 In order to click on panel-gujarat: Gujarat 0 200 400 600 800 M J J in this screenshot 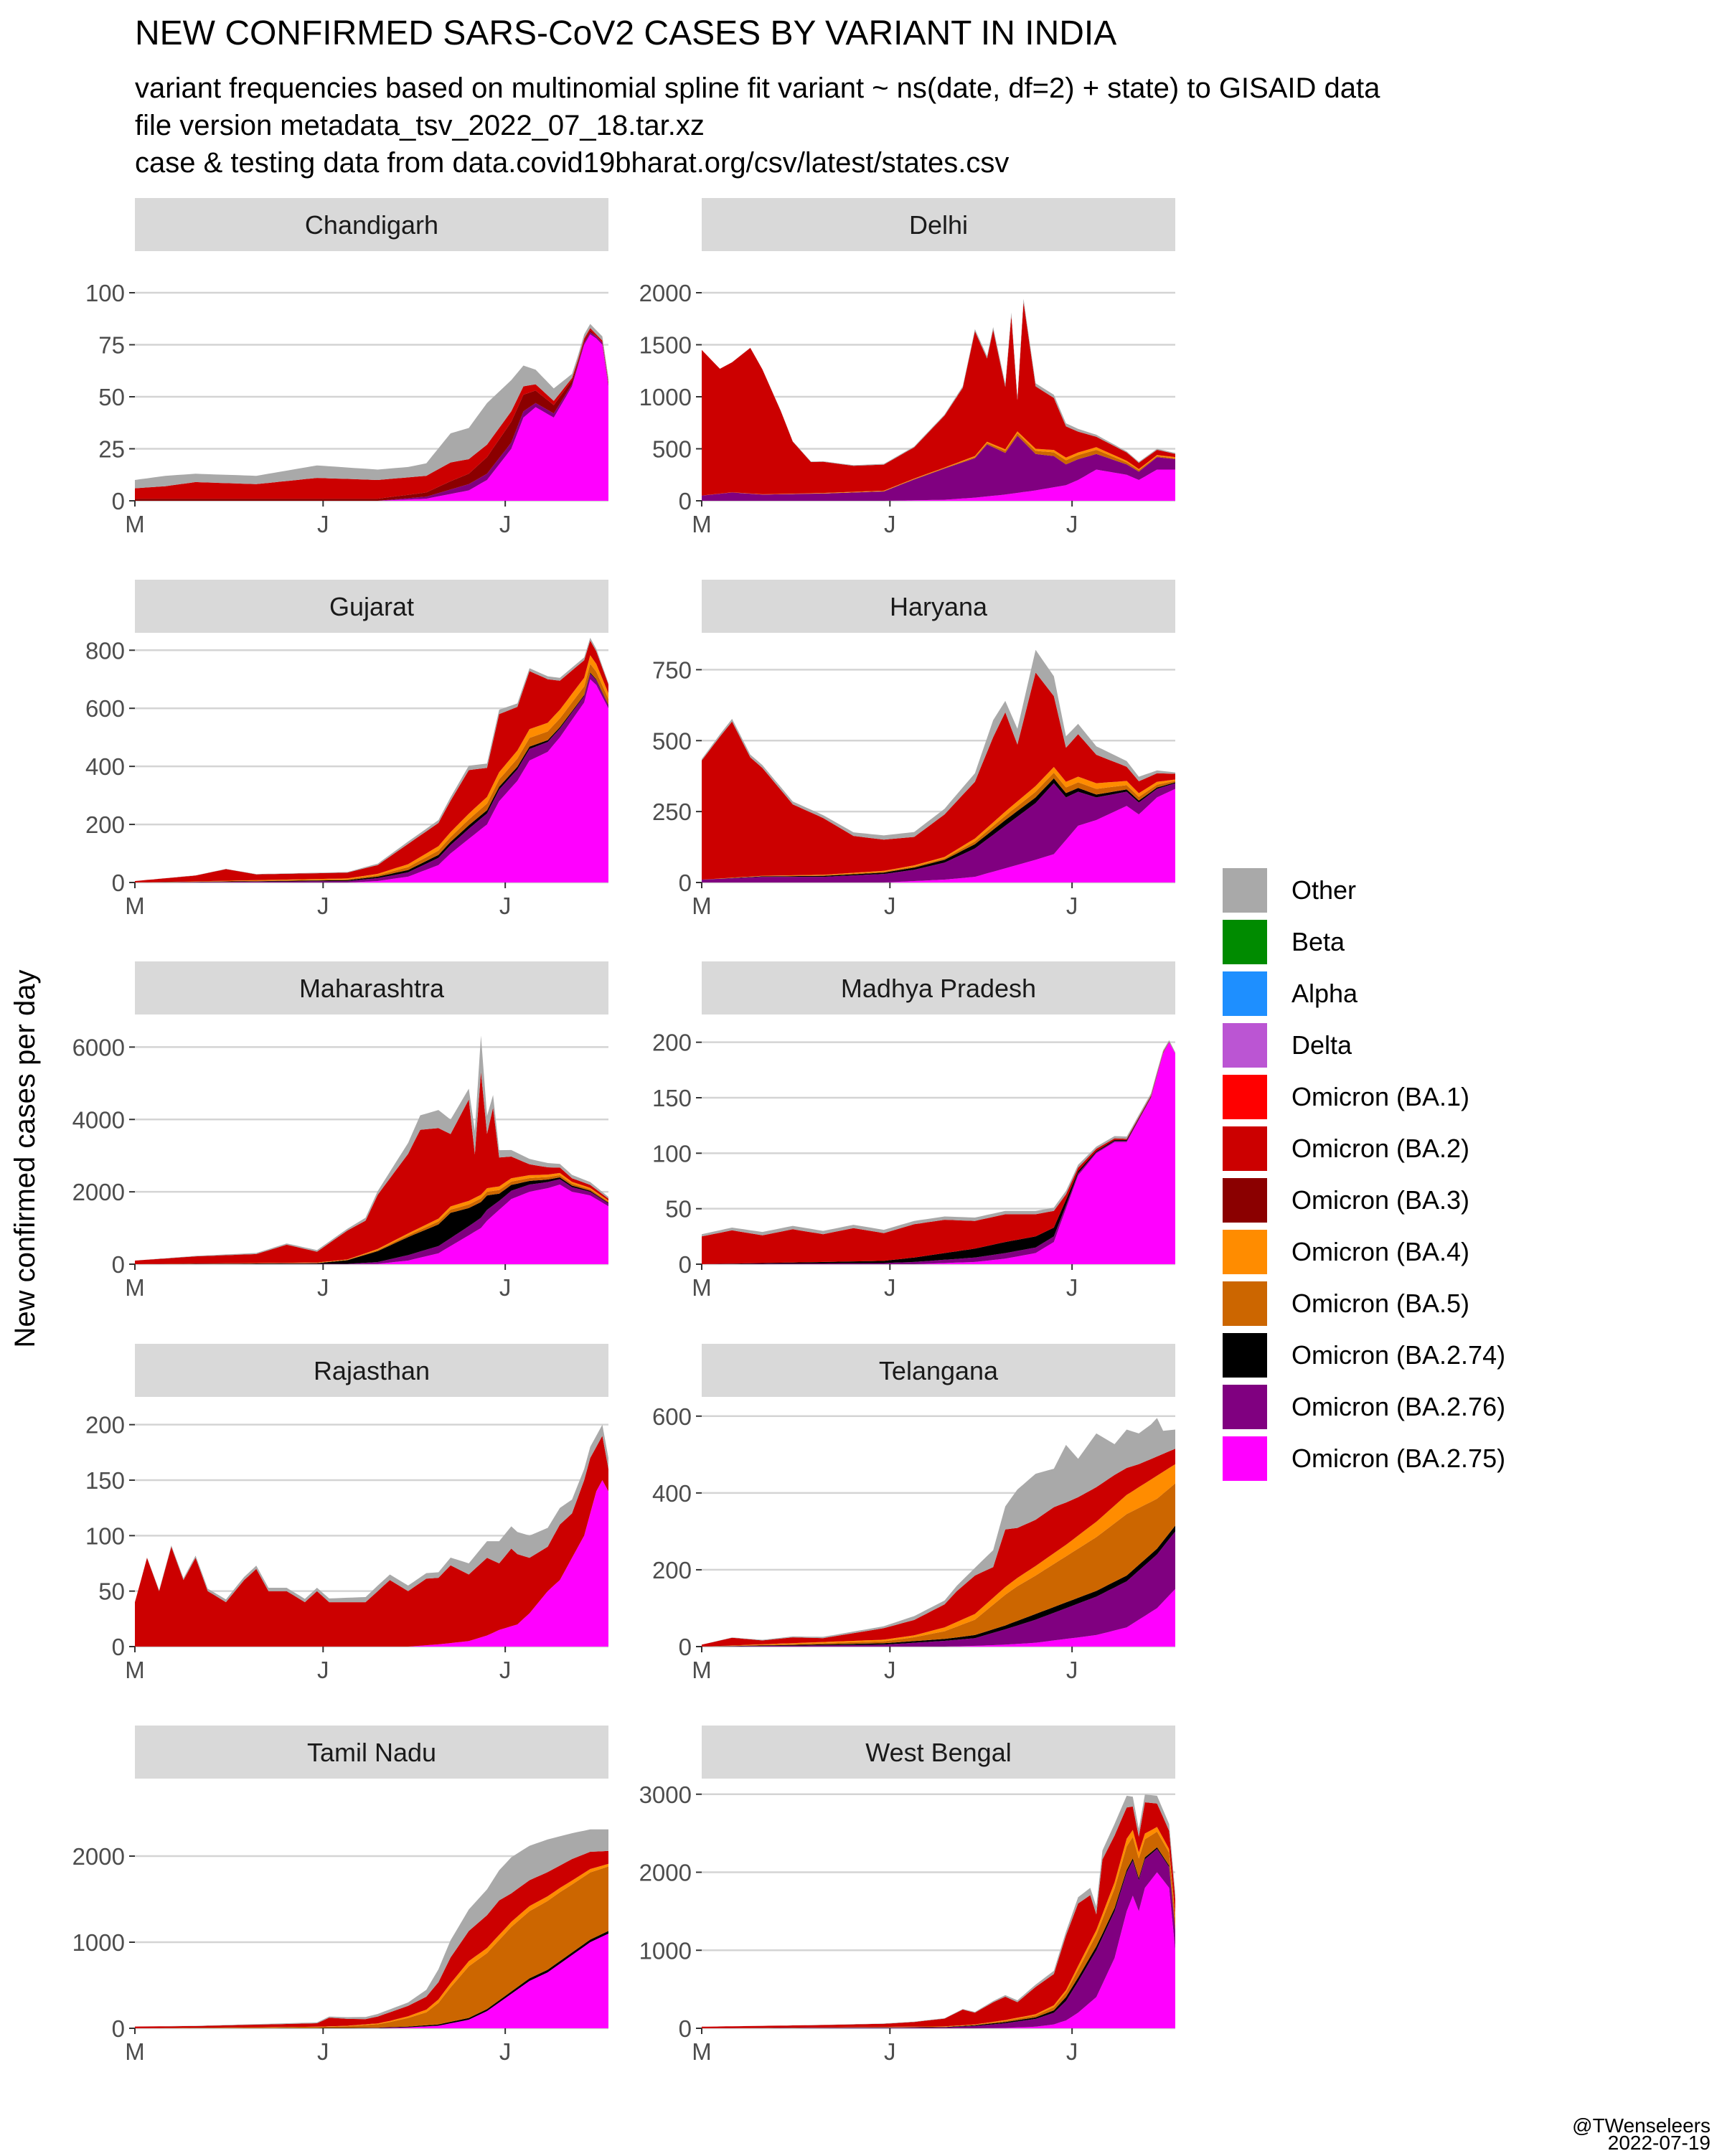, I will do `click(346, 749)`.